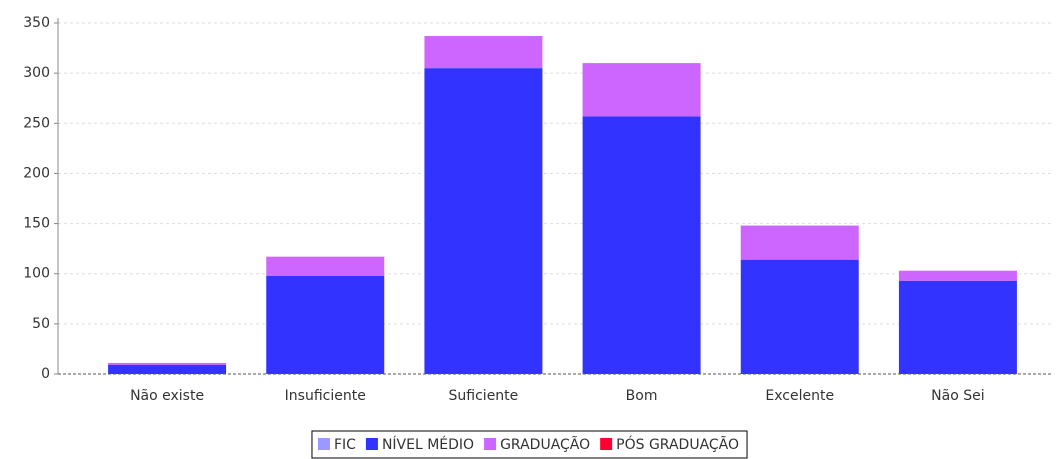  Describe the element at coordinates (36, 23) in the screenshot. I see `y-tick-label: 350` at that location.